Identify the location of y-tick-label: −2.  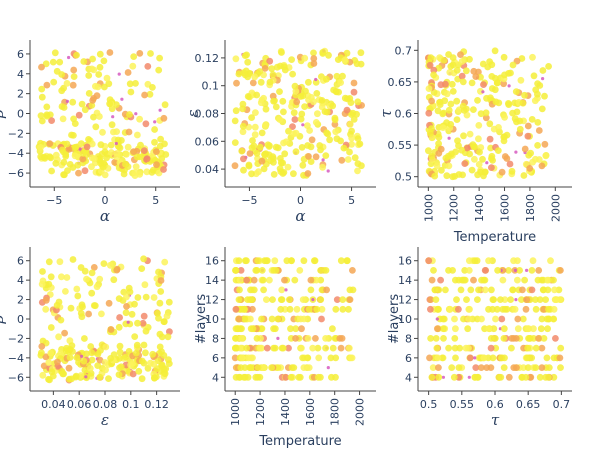
(16, 338).